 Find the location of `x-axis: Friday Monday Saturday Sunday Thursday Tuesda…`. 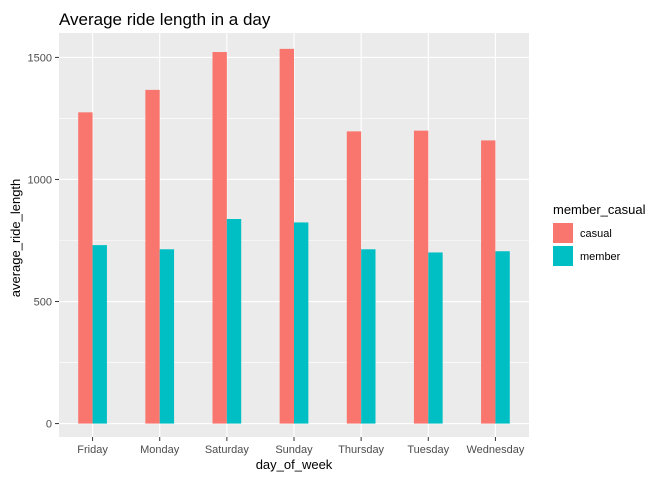

x-axis: Friday Monday Saturday Sunday Thursday Tuesda… is located at coordinates (301, 446).